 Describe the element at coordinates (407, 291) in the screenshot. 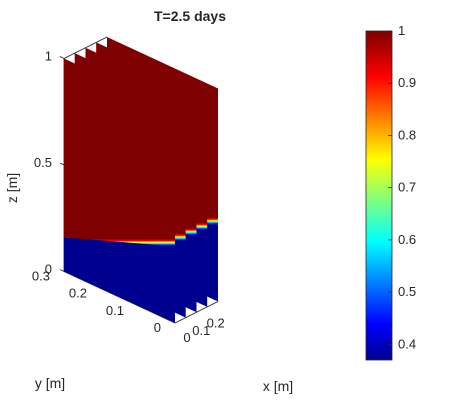

I see `colorbar-tick-label: 0.5` at that location.